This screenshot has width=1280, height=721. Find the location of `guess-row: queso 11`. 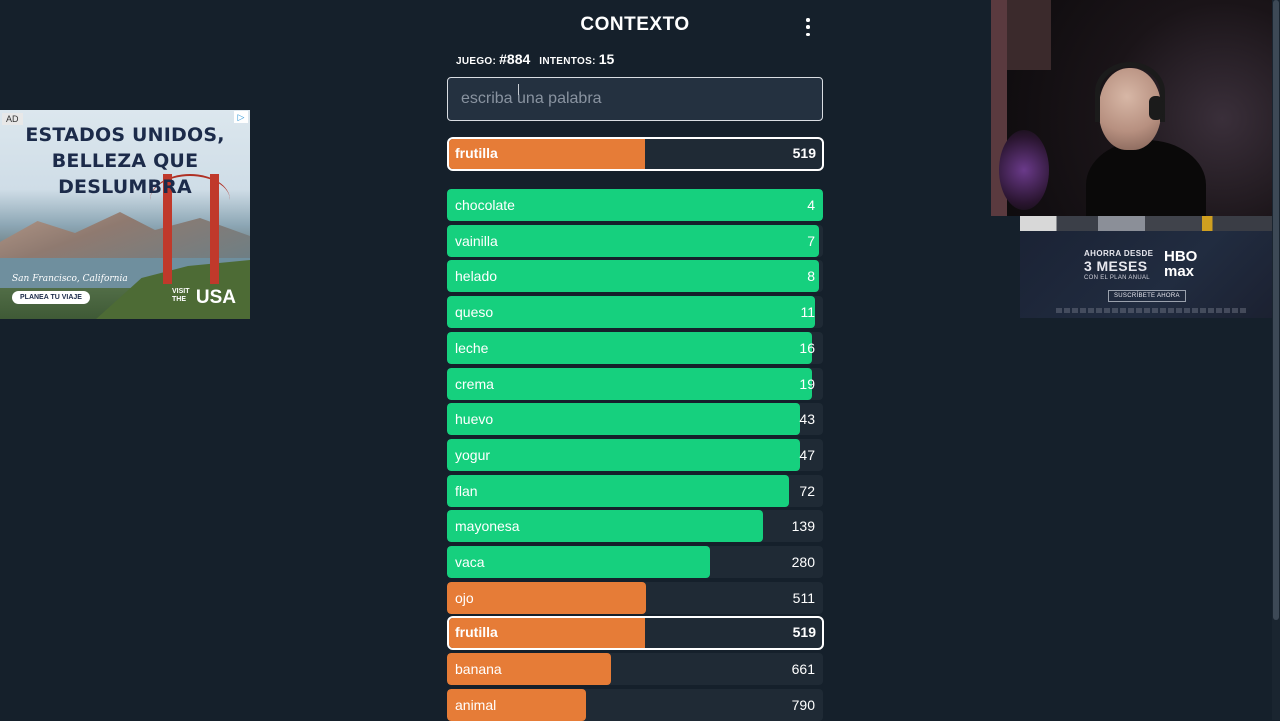

guess-row: queso 11 is located at coordinates (635, 312).